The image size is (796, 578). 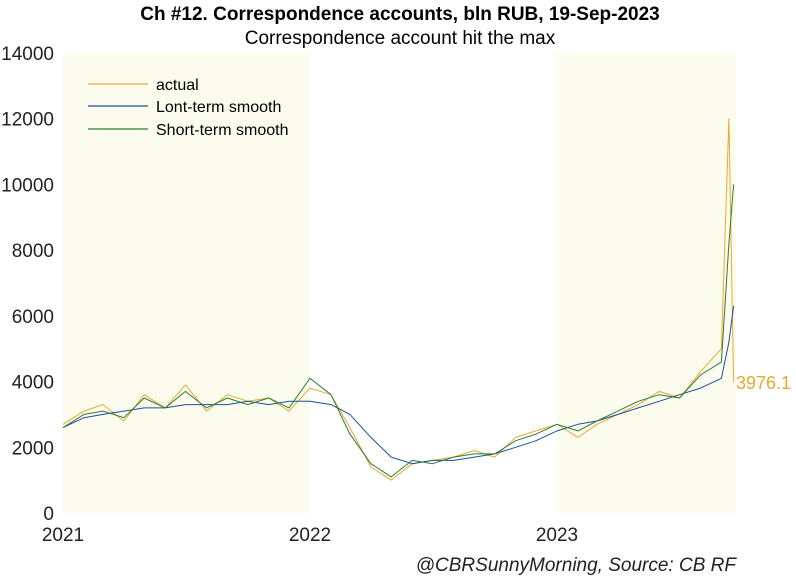 I want to click on last-value-label: 3976.1, so click(x=763, y=383).